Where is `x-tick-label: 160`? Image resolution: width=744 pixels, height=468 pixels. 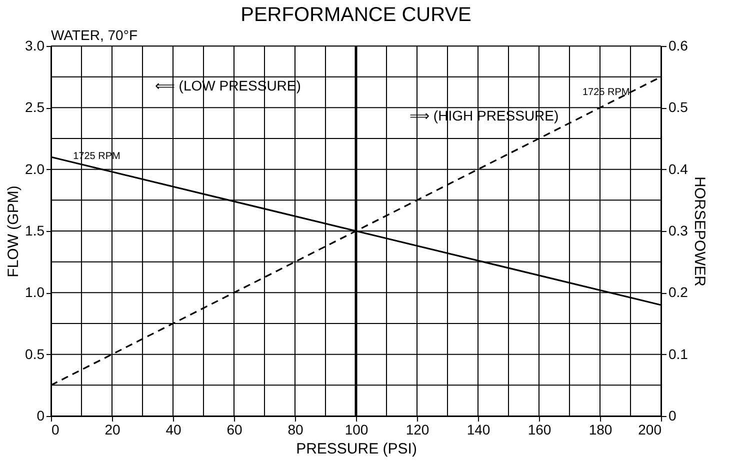
x-tick-label: 160 is located at coordinates (540, 430).